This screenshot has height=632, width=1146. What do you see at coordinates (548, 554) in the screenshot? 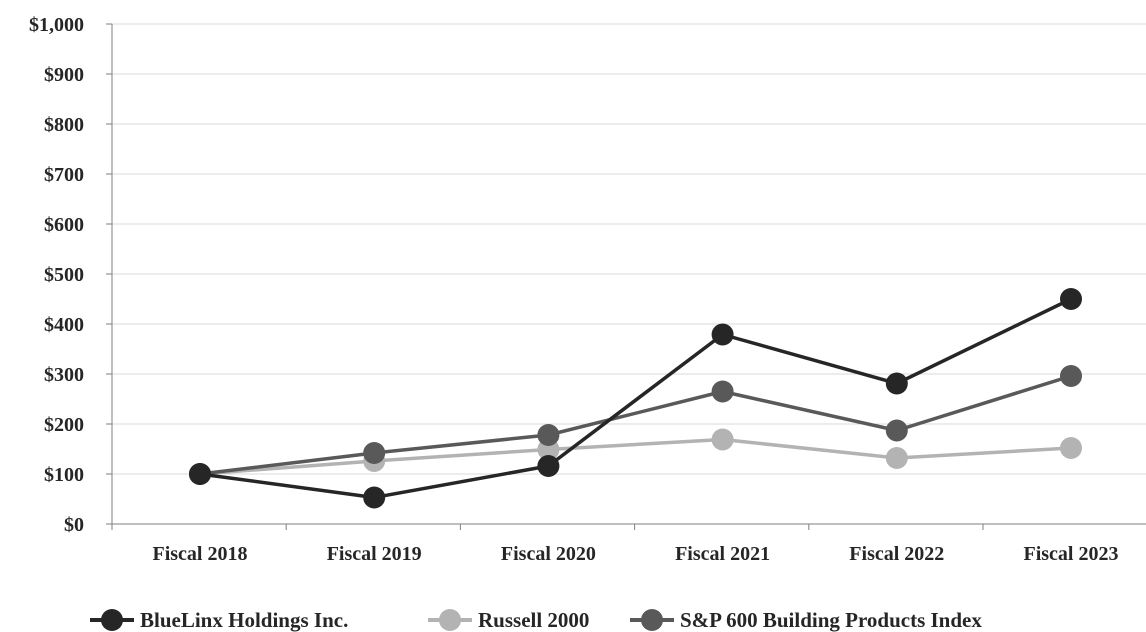
I see `x-tick-label: Fiscal 2020` at bounding box center [548, 554].